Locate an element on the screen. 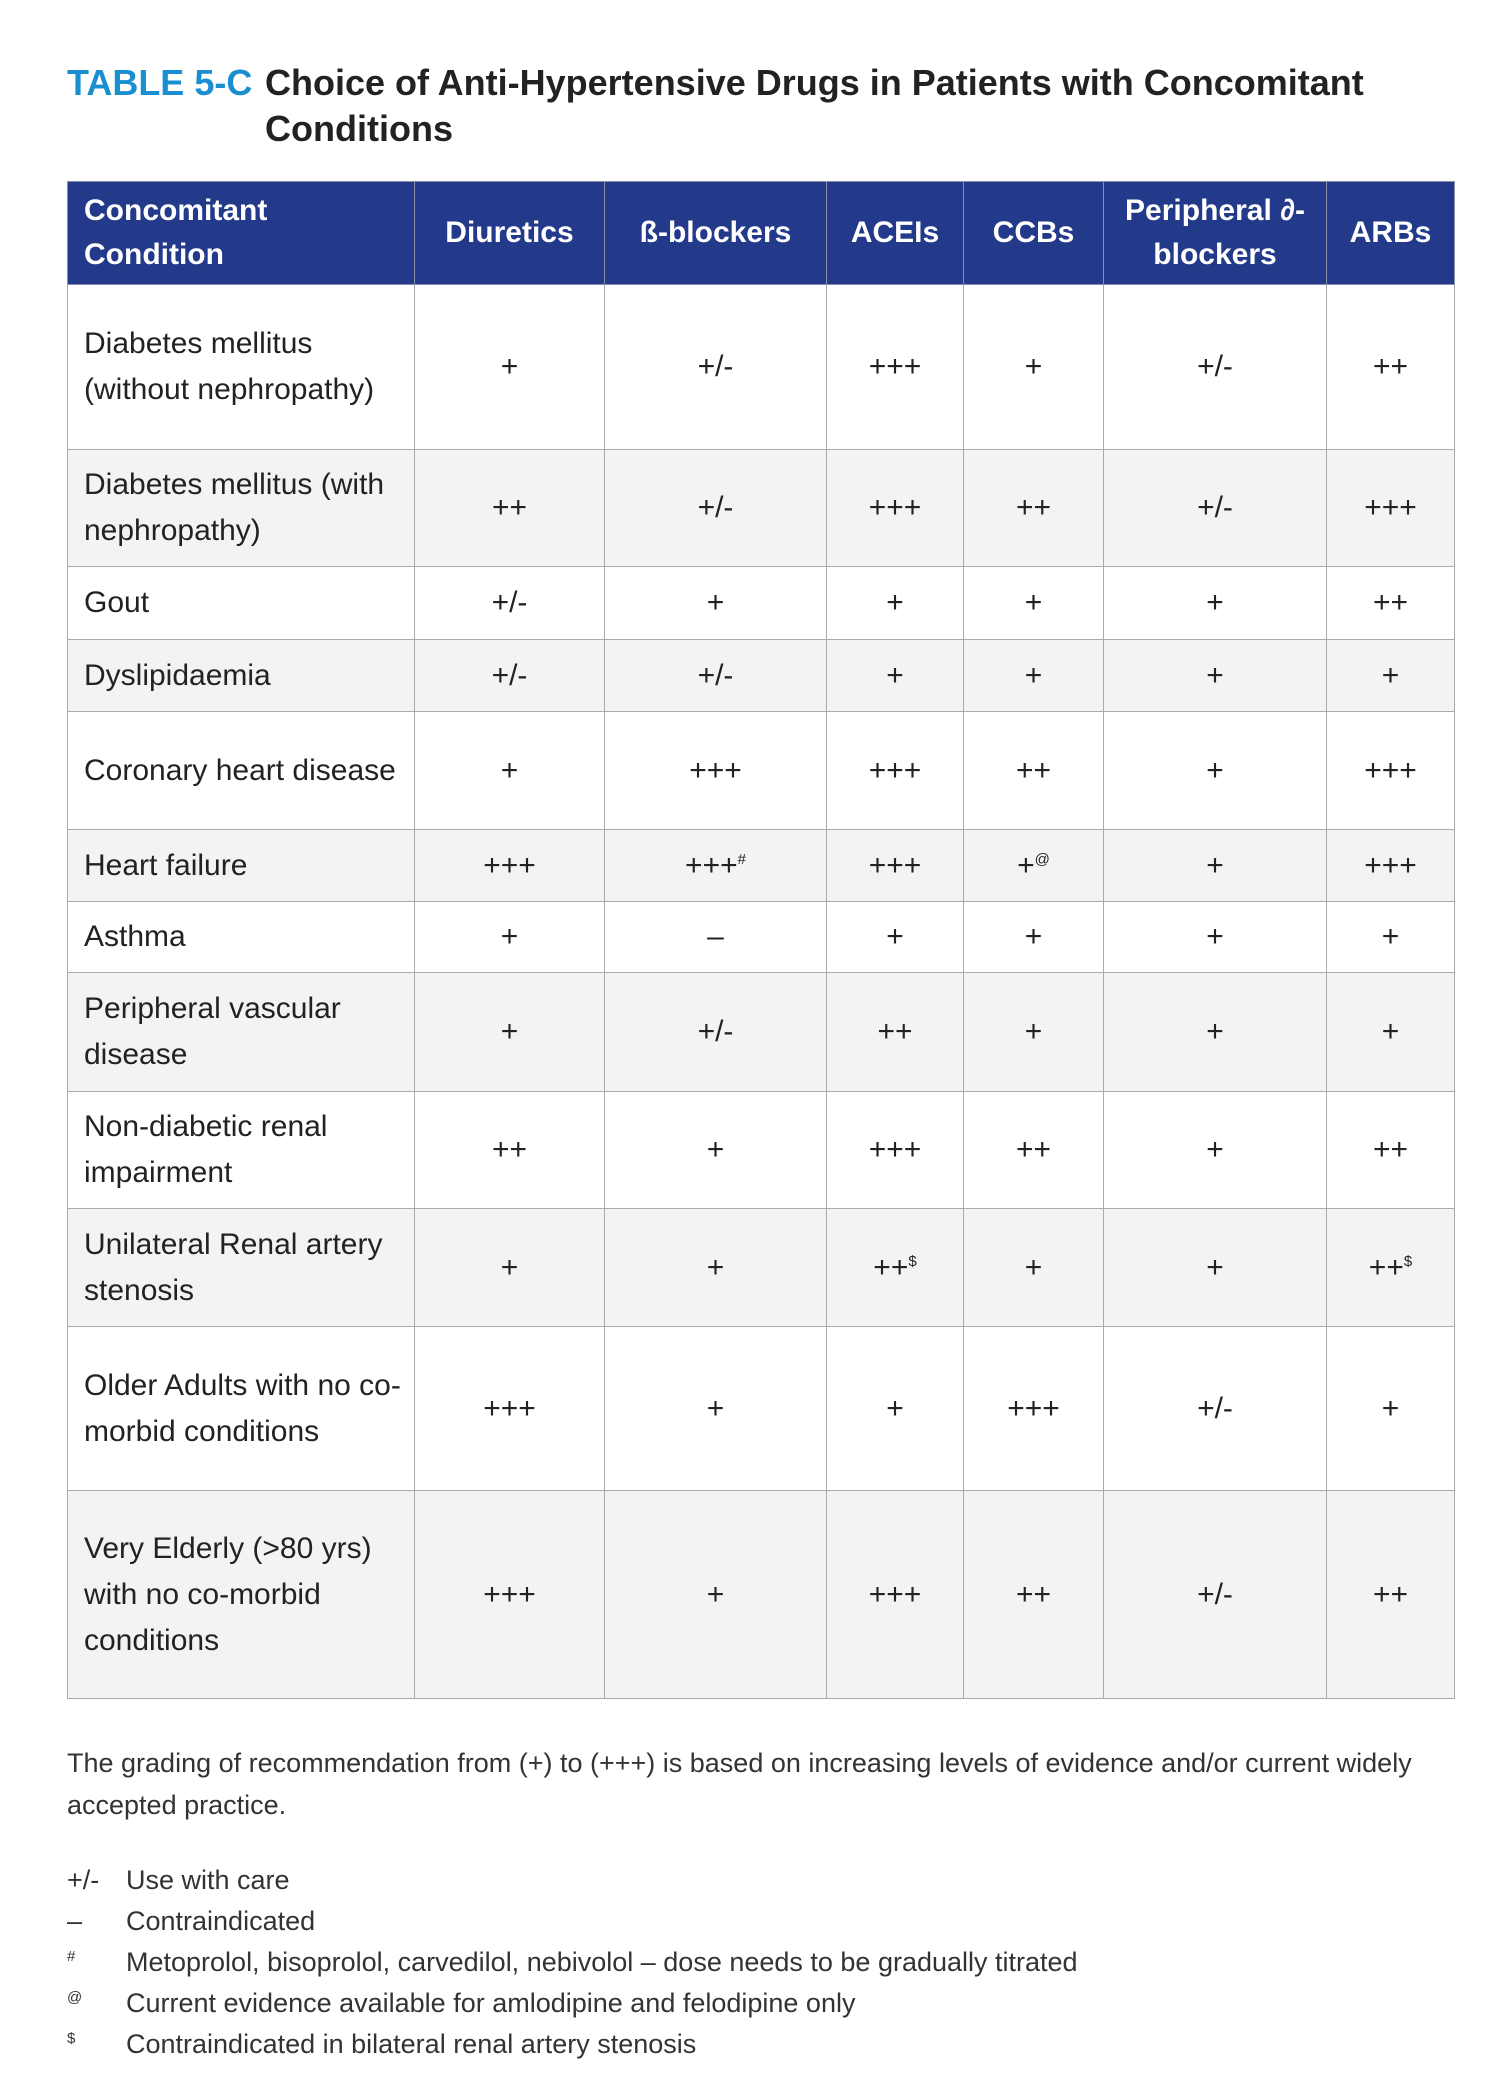  table-row: Gout +/- + + + + ++ is located at coordinates (761, 603).